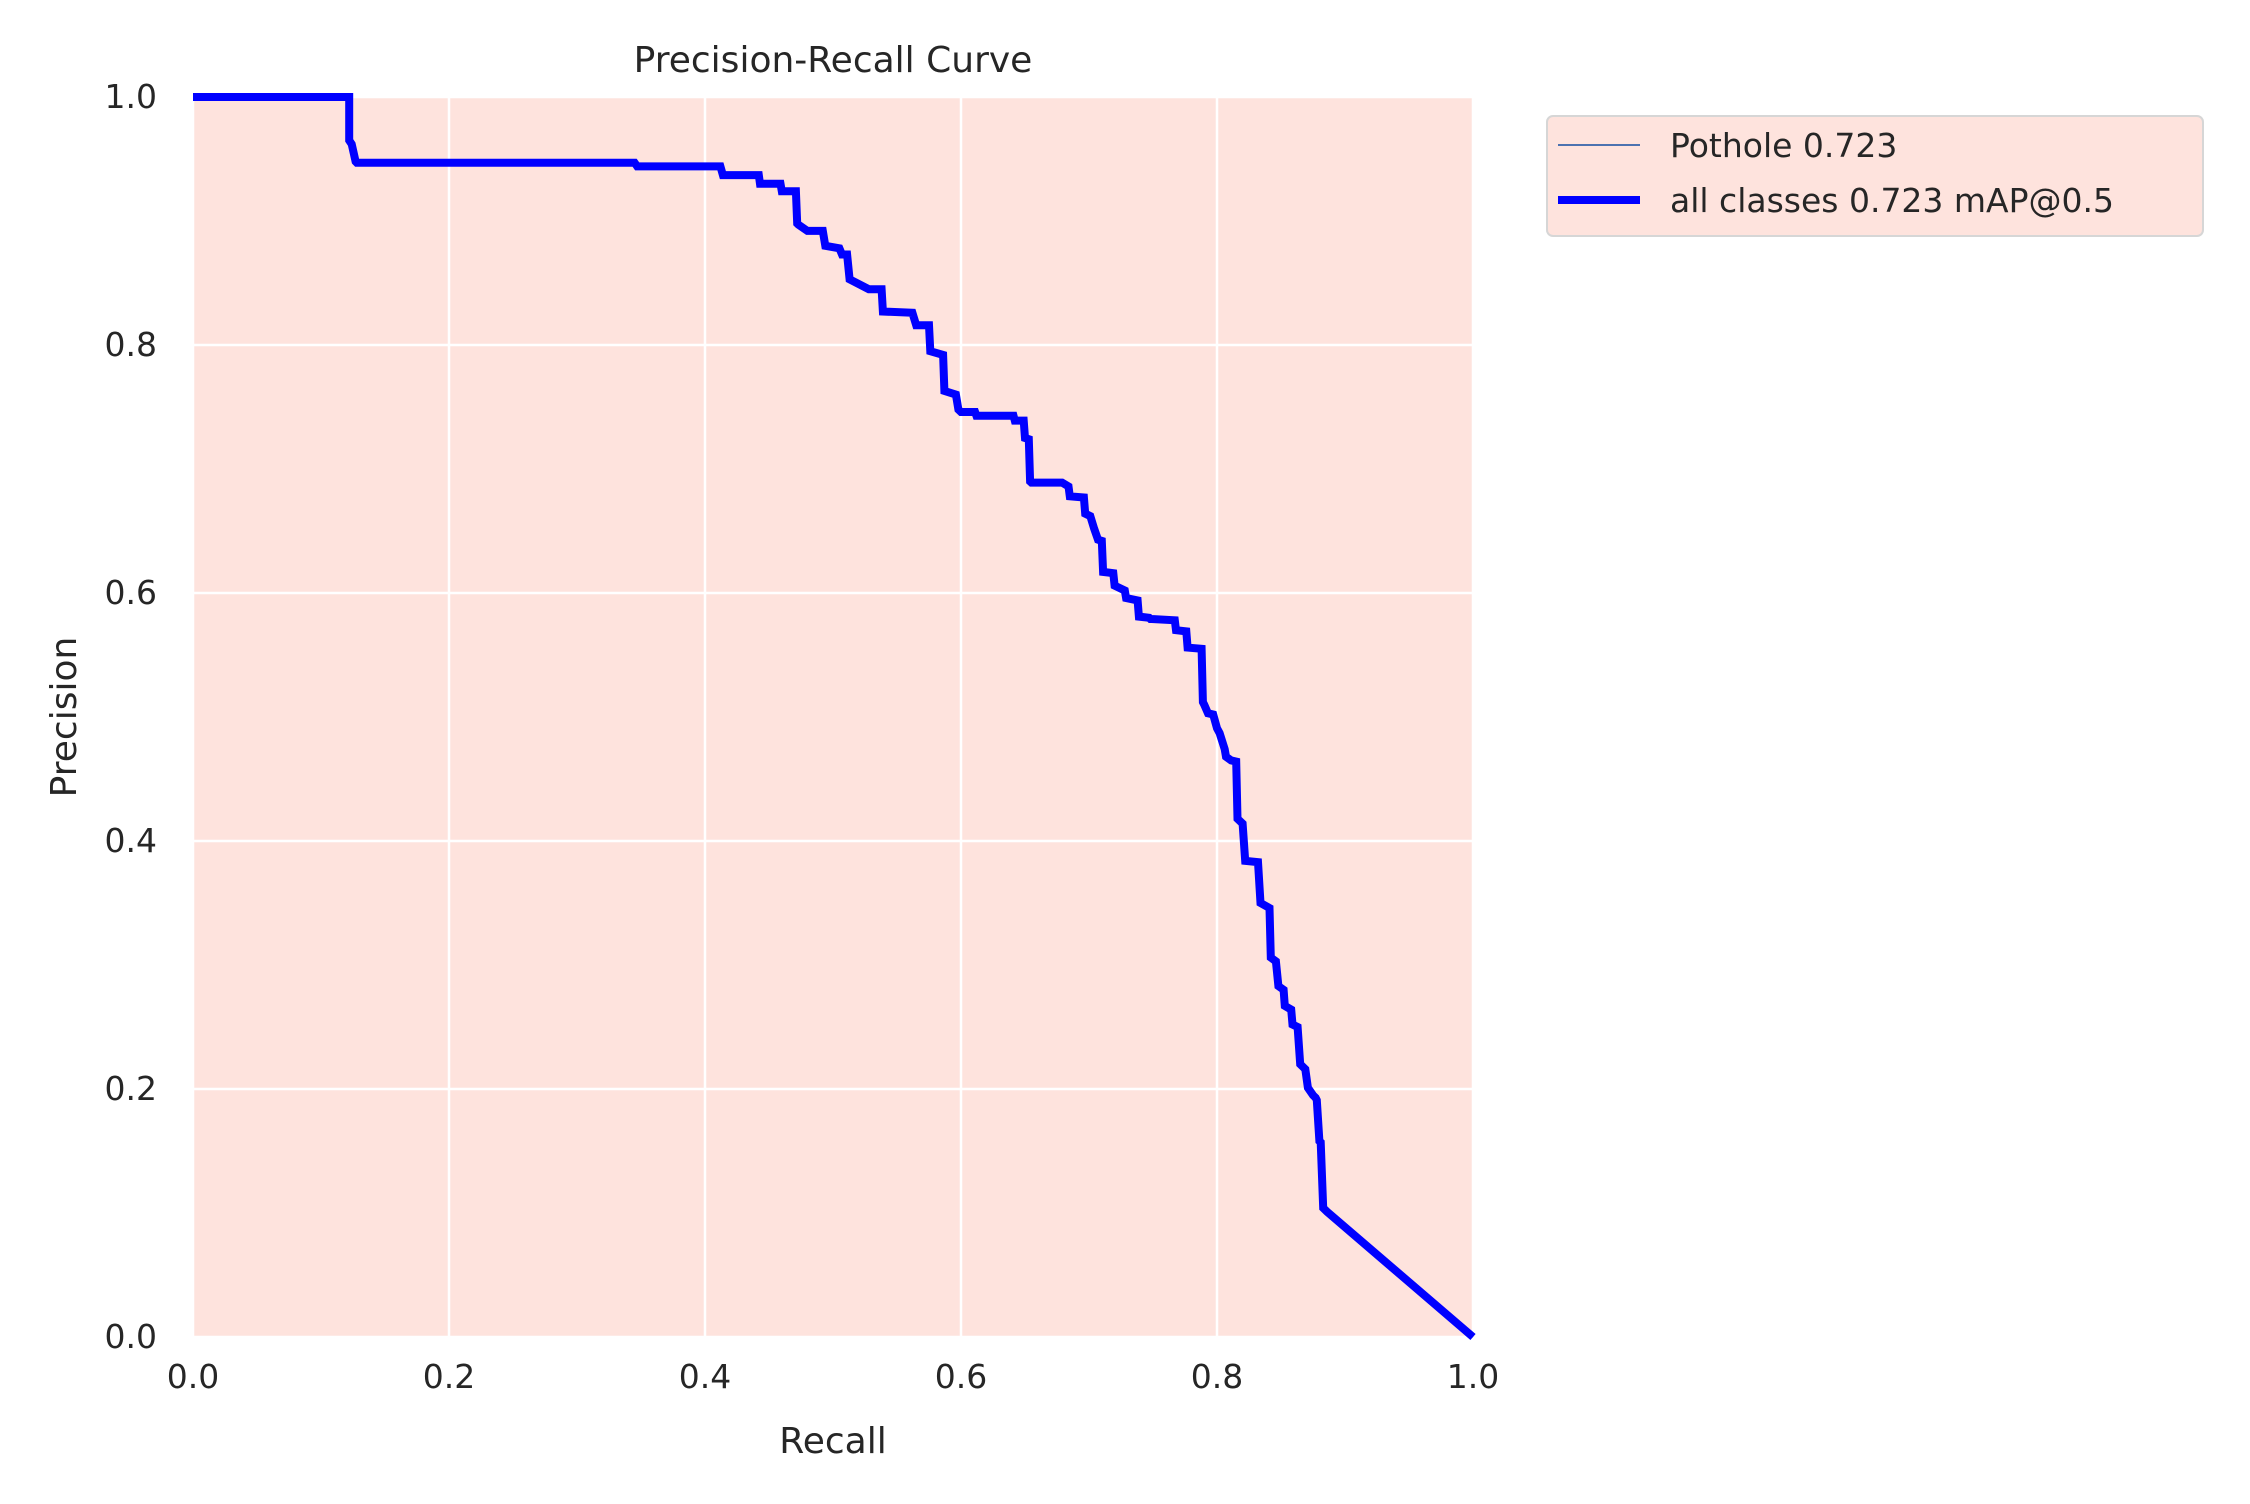  What do you see at coordinates (961, 1376) in the screenshot?
I see `x-tick-label: 0.6` at bounding box center [961, 1376].